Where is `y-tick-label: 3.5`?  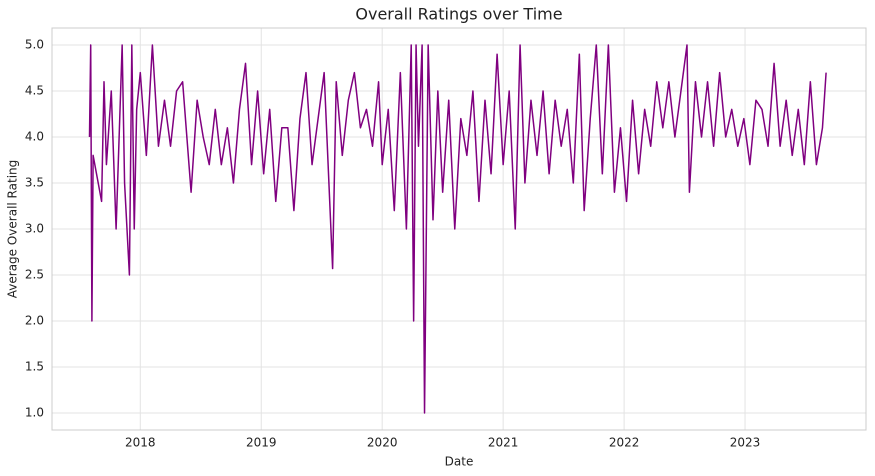
y-tick-label: 3.5 is located at coordinates (34, 183).